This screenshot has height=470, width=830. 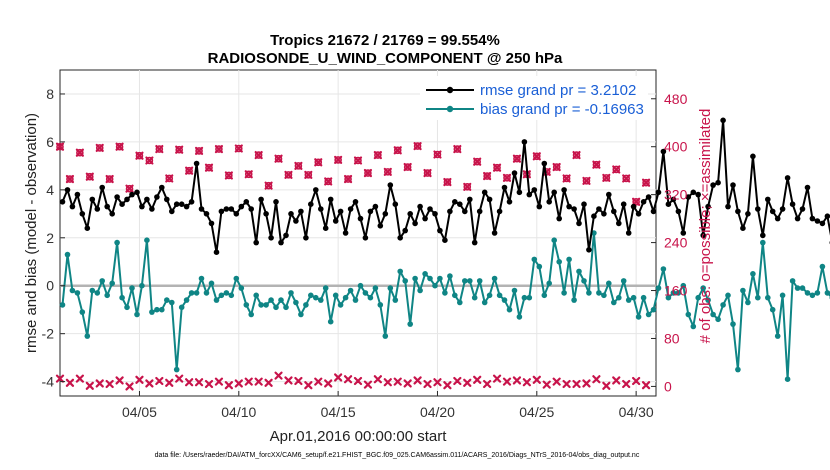 I want to click on x-tick-label: 04/30, so click(x=636, y=412).